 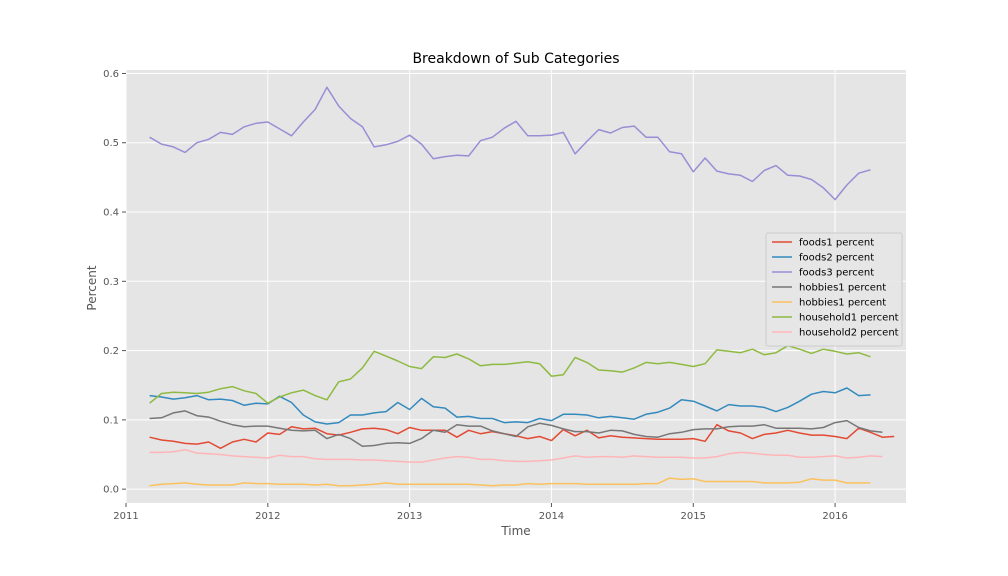 What do you see at coordinates (409, 516) in the screenshot?
I see `x-tick-label: 2013` at bounding box center [409, 516].